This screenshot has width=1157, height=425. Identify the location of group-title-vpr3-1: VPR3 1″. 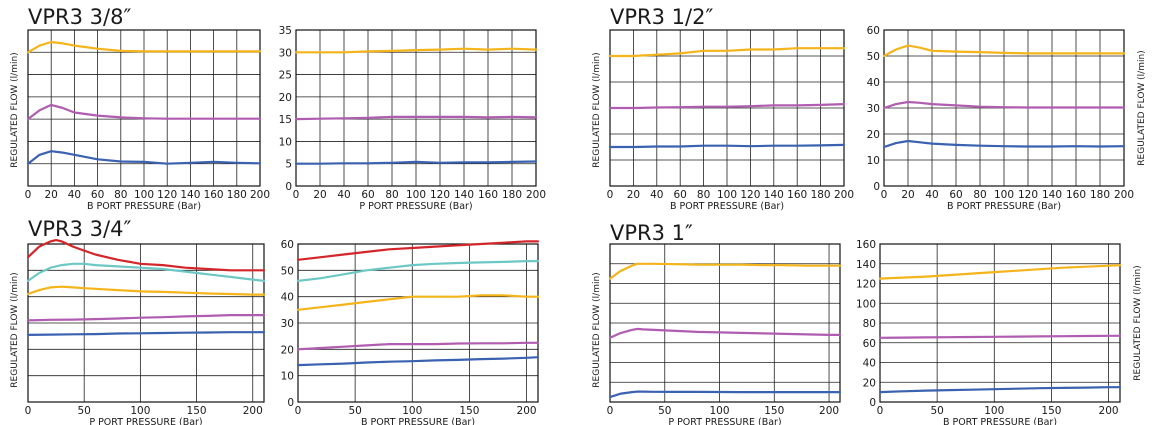
(651, 233).